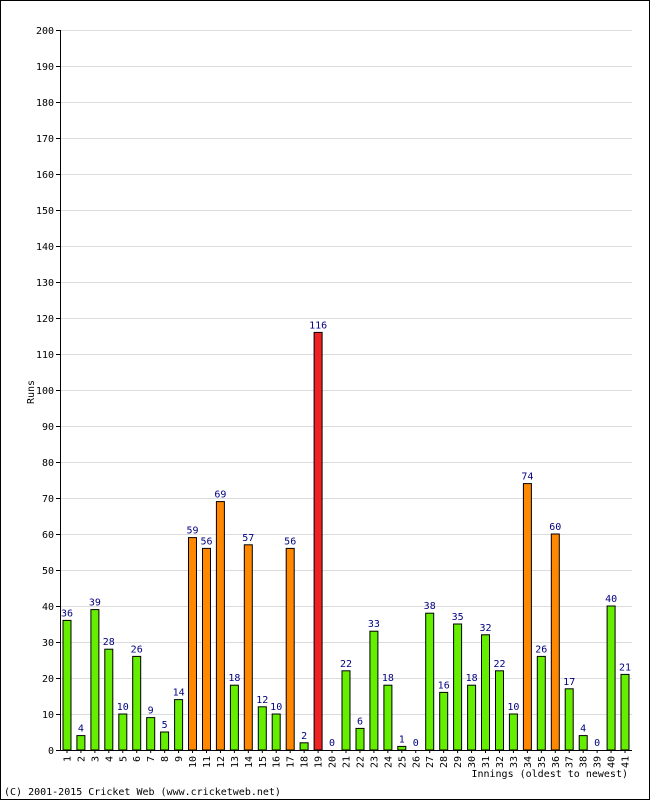 Image resolution: width=650 pixels, height=800 pixels. I want to click on x-tick-label-33: 33, so click(514, 762).